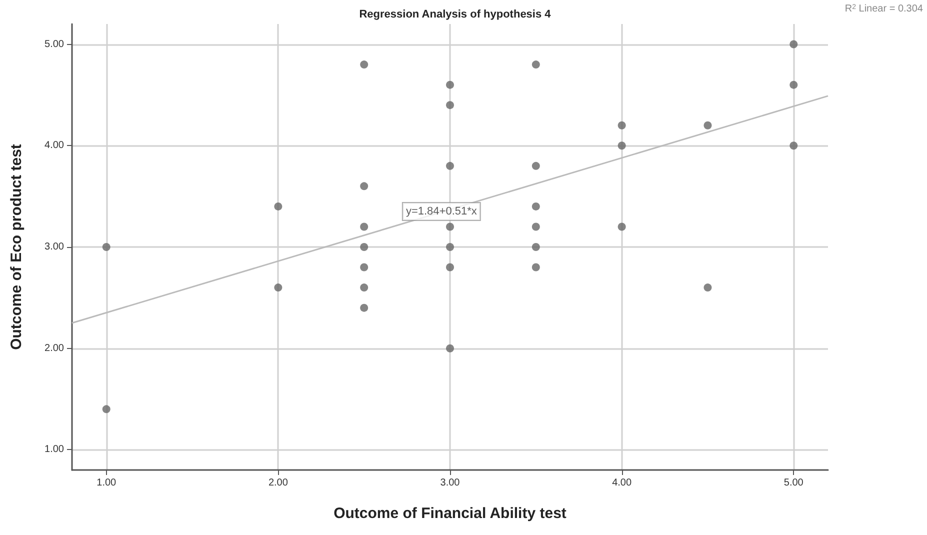 The image size is (927, 535). What do you see at coordinates (54, 247) in the screenshot?
I see `y-tick-label: 3.00` at bounding box center [54, 247].